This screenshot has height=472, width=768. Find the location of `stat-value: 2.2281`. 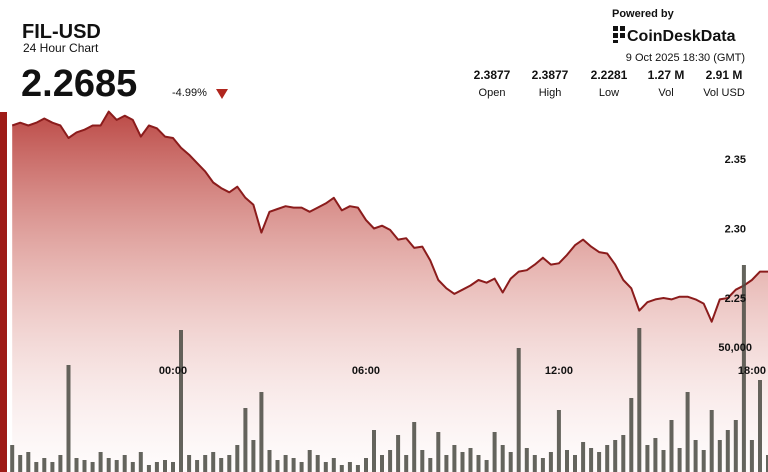

stat-value: 2.2281 is located at coordinates (609, 75).